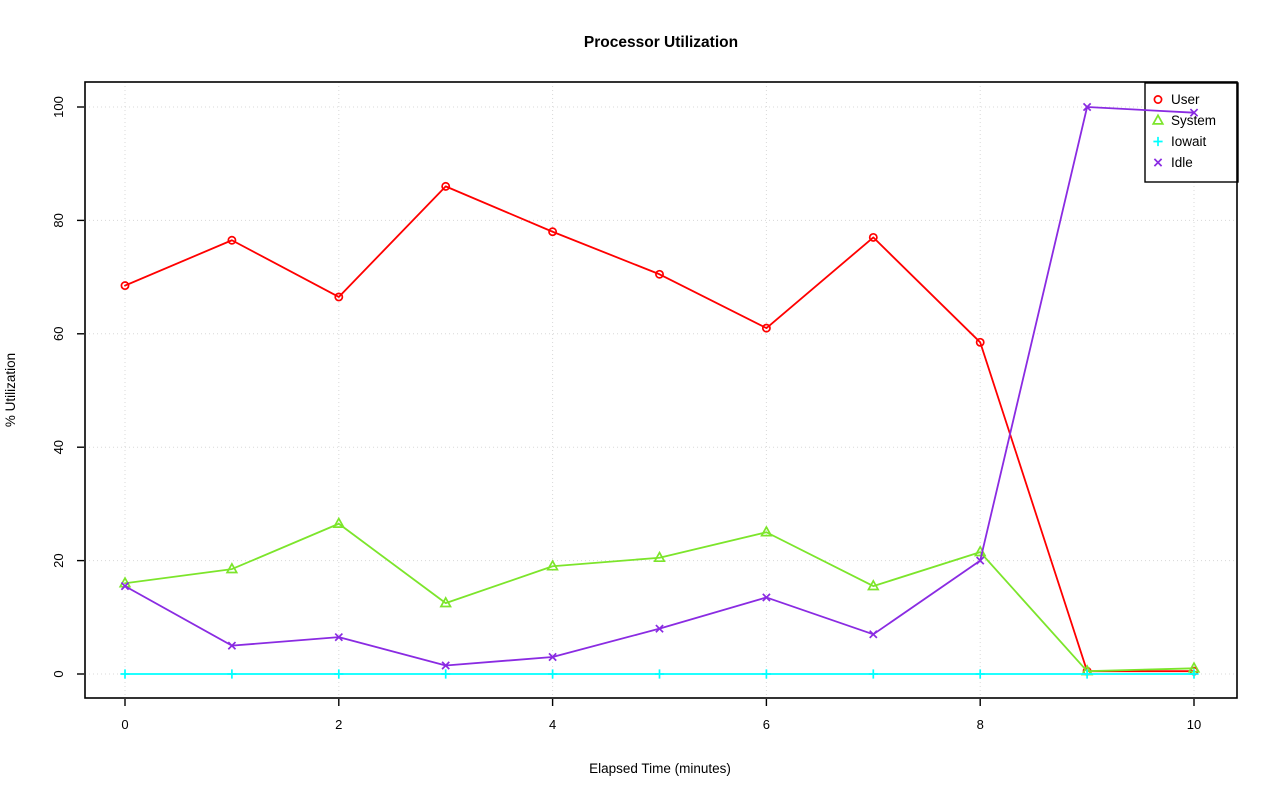 This screenshot has width=1280, height=801. What do you see at coordinates (58, 334) in the screenshot?
I see `y-tick-label: 60` at bounding box center [58, 334].